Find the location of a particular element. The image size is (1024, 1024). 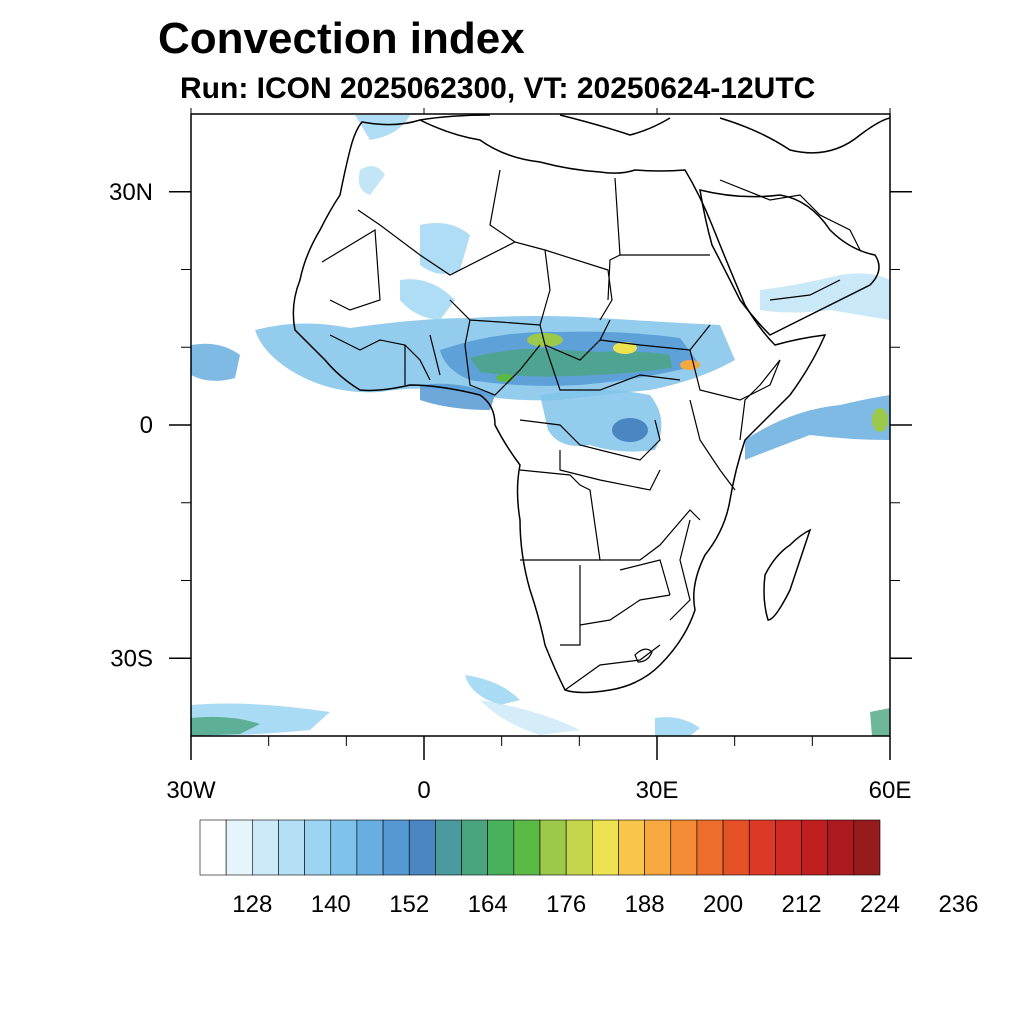

field-congo is located at coordinates (601, 421).